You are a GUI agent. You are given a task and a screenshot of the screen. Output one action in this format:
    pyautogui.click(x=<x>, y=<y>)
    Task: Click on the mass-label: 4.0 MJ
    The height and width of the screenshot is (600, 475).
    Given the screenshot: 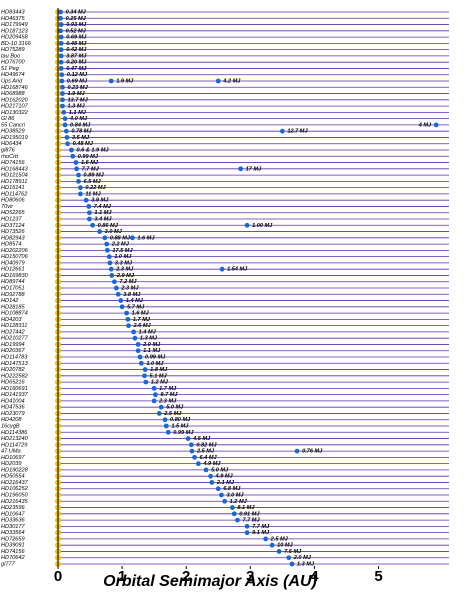 What is the action you would take?
    pyautogui.click(x=78, y=119)
    